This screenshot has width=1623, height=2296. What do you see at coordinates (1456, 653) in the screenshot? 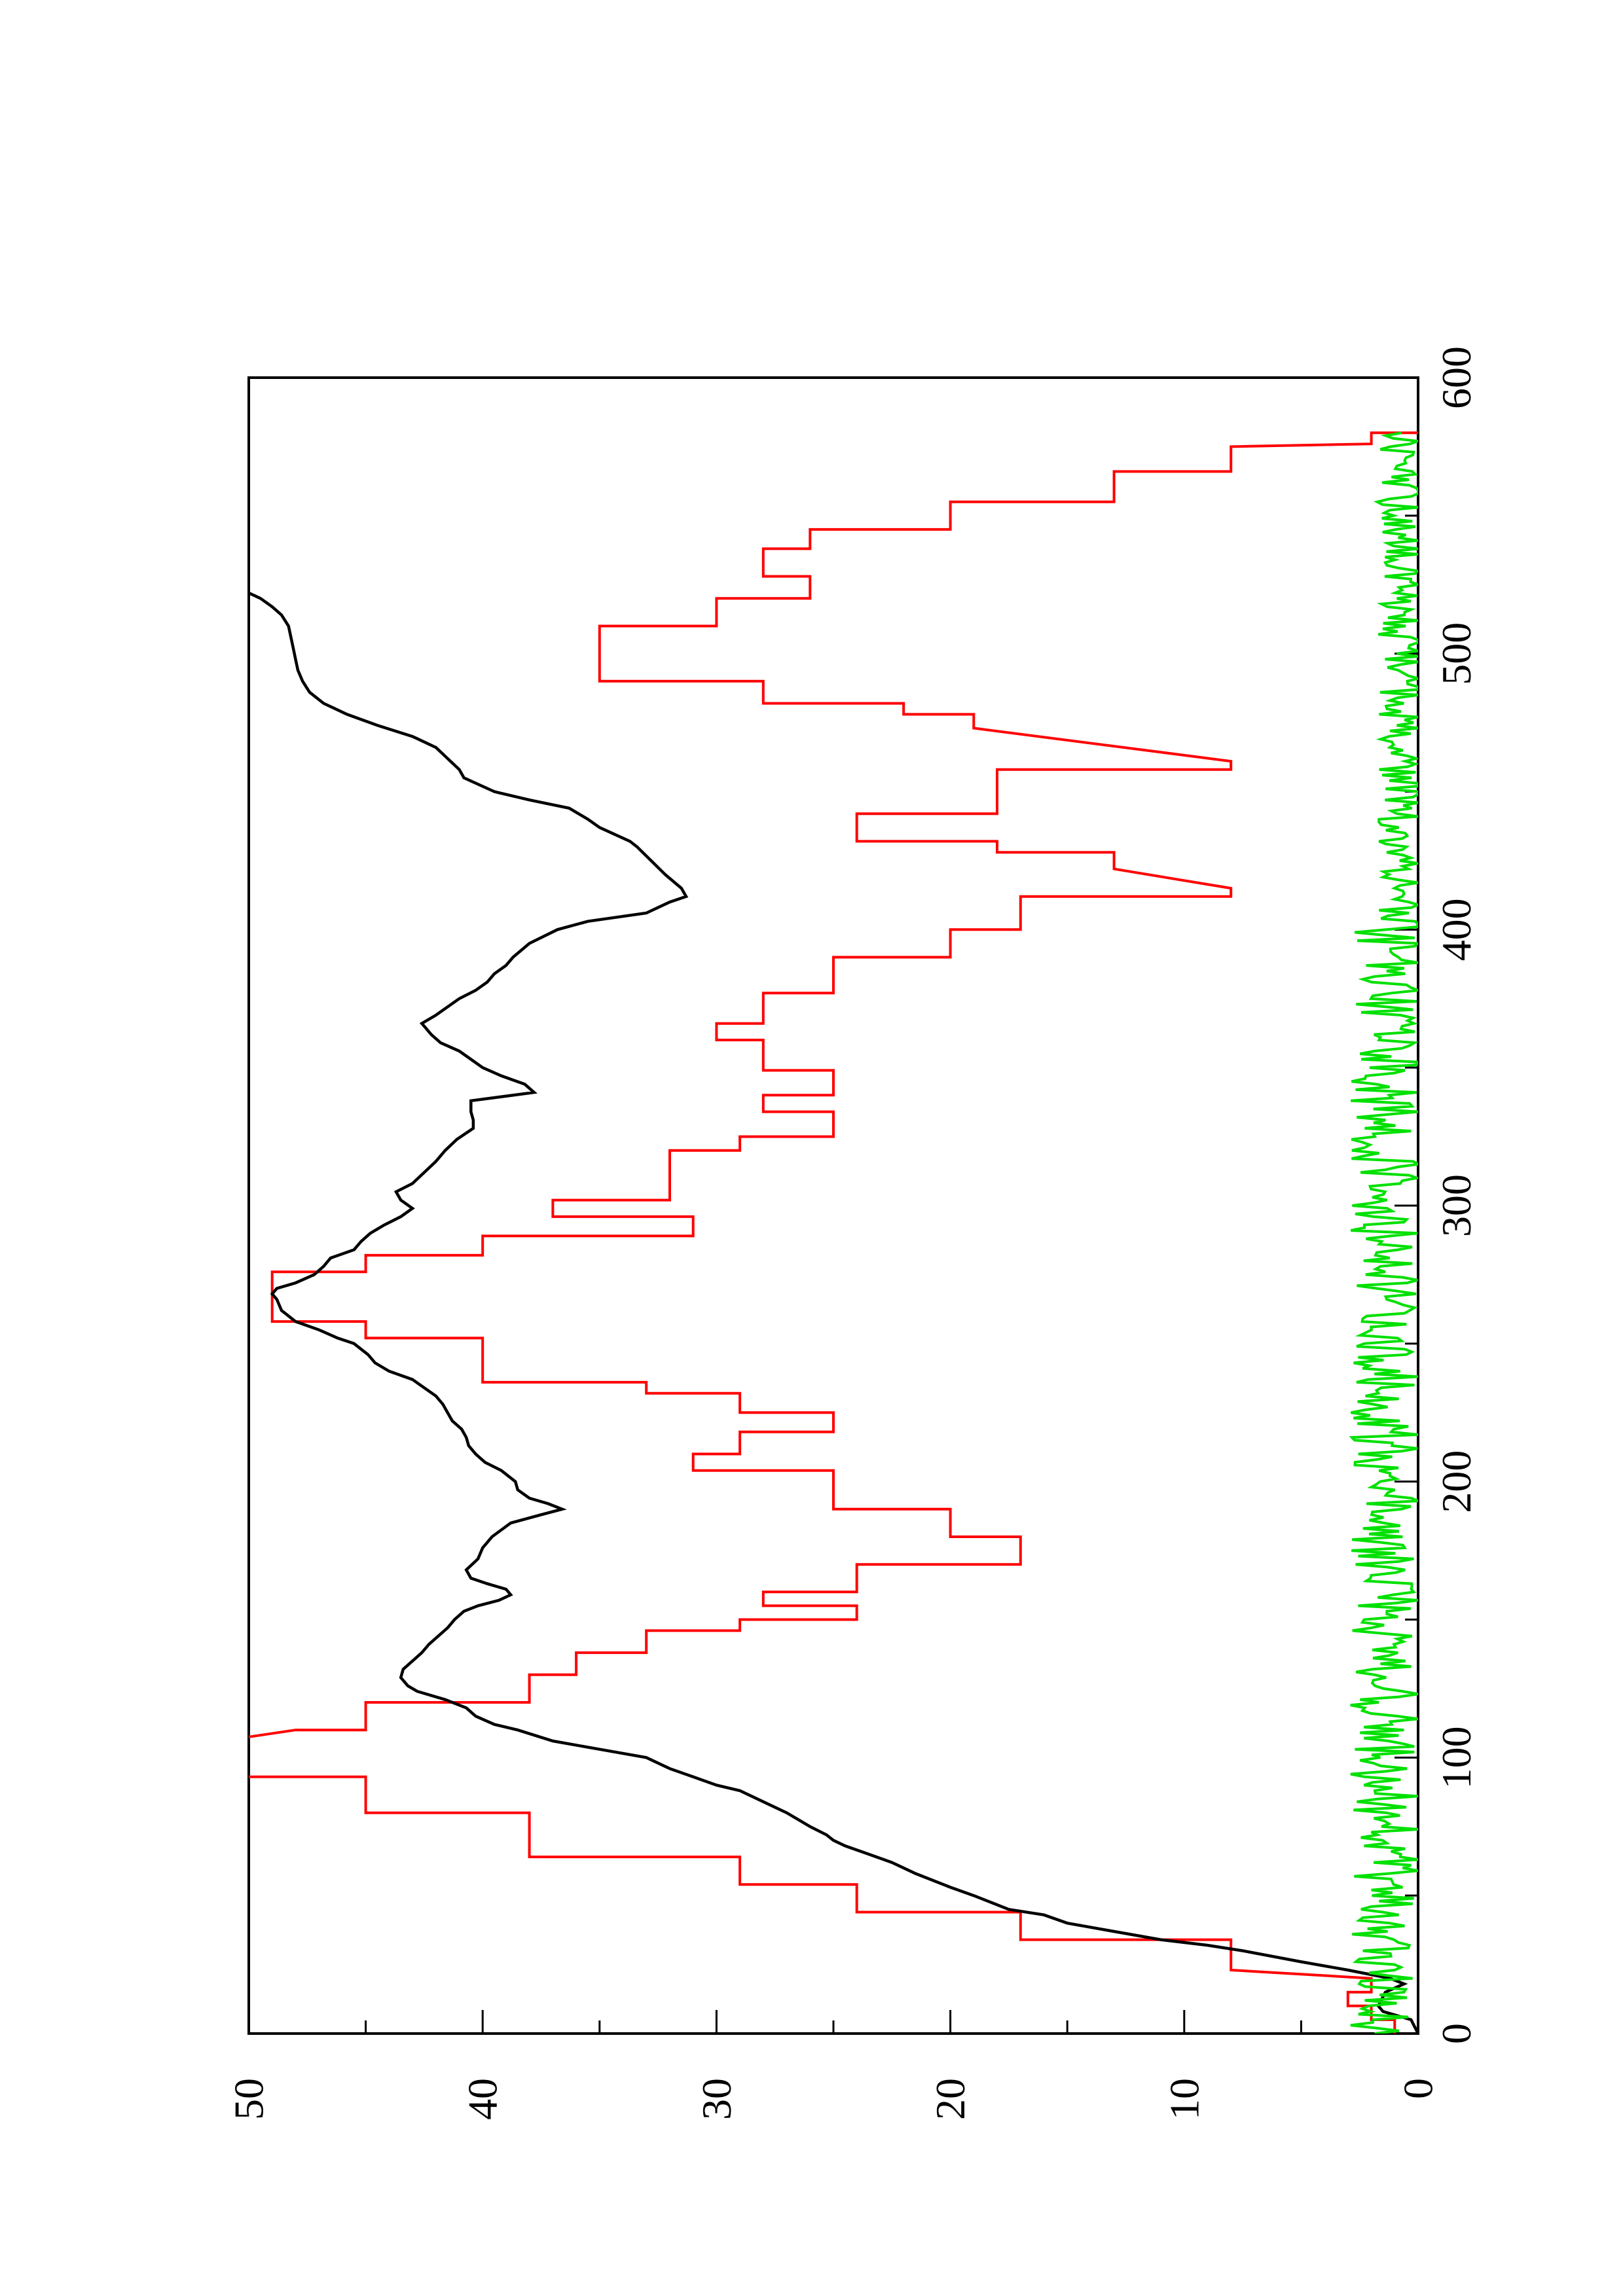
I see `x-tick-label: 500` at bounding box center [1456, 653].